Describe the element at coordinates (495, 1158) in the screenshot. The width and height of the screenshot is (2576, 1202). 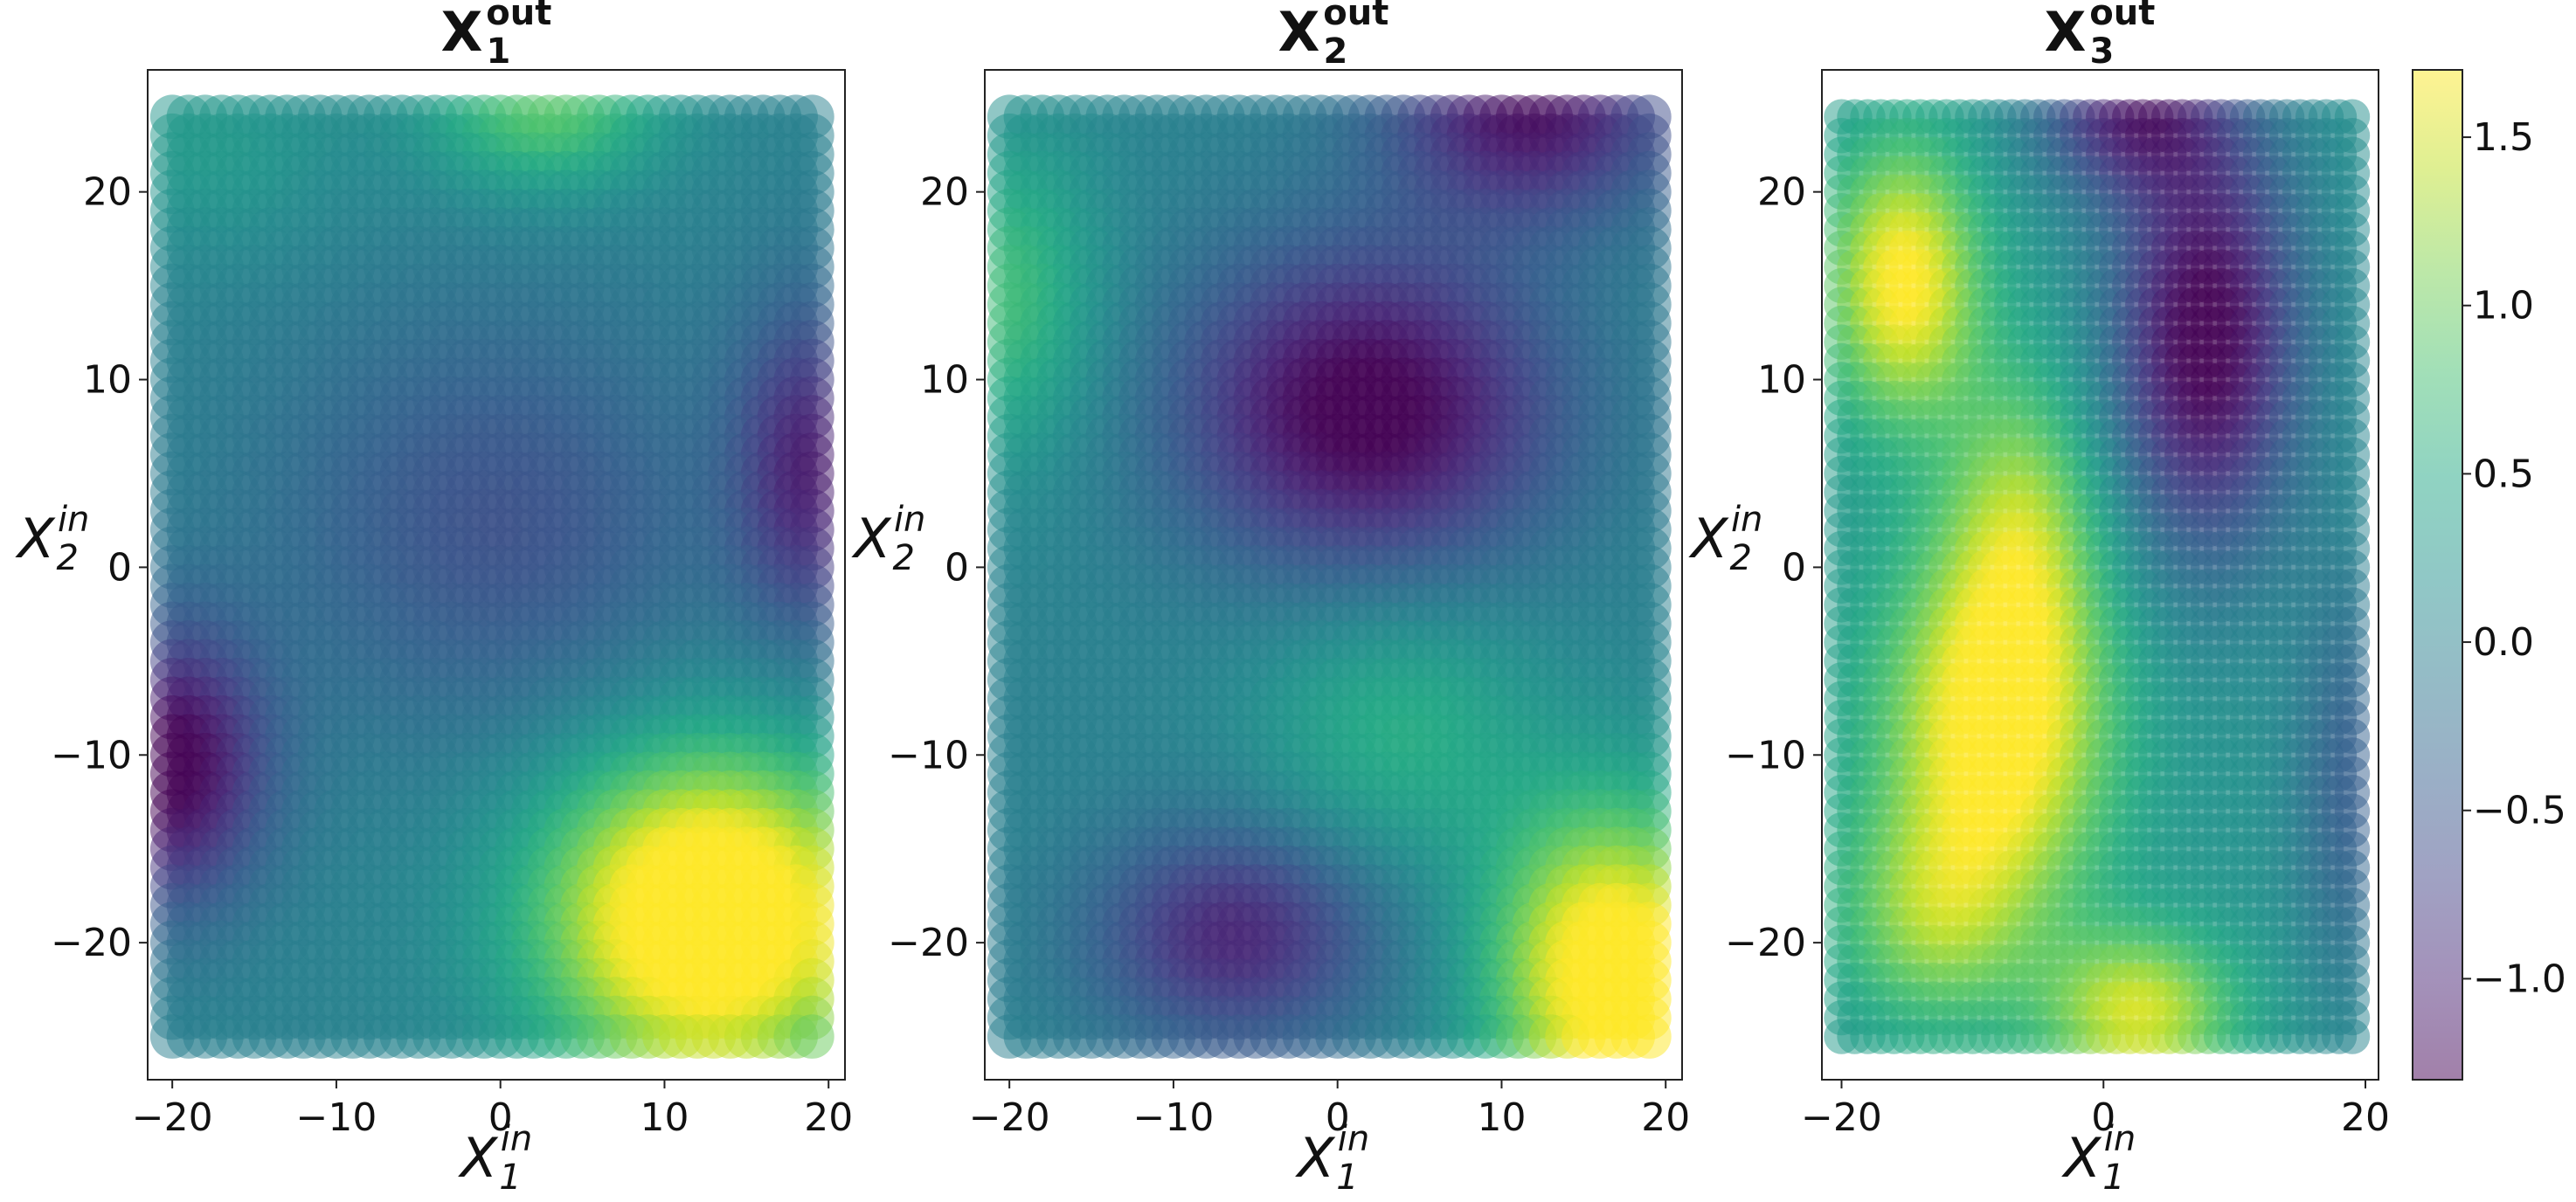
I see `panel-1-xlabel: X1in` at that location.